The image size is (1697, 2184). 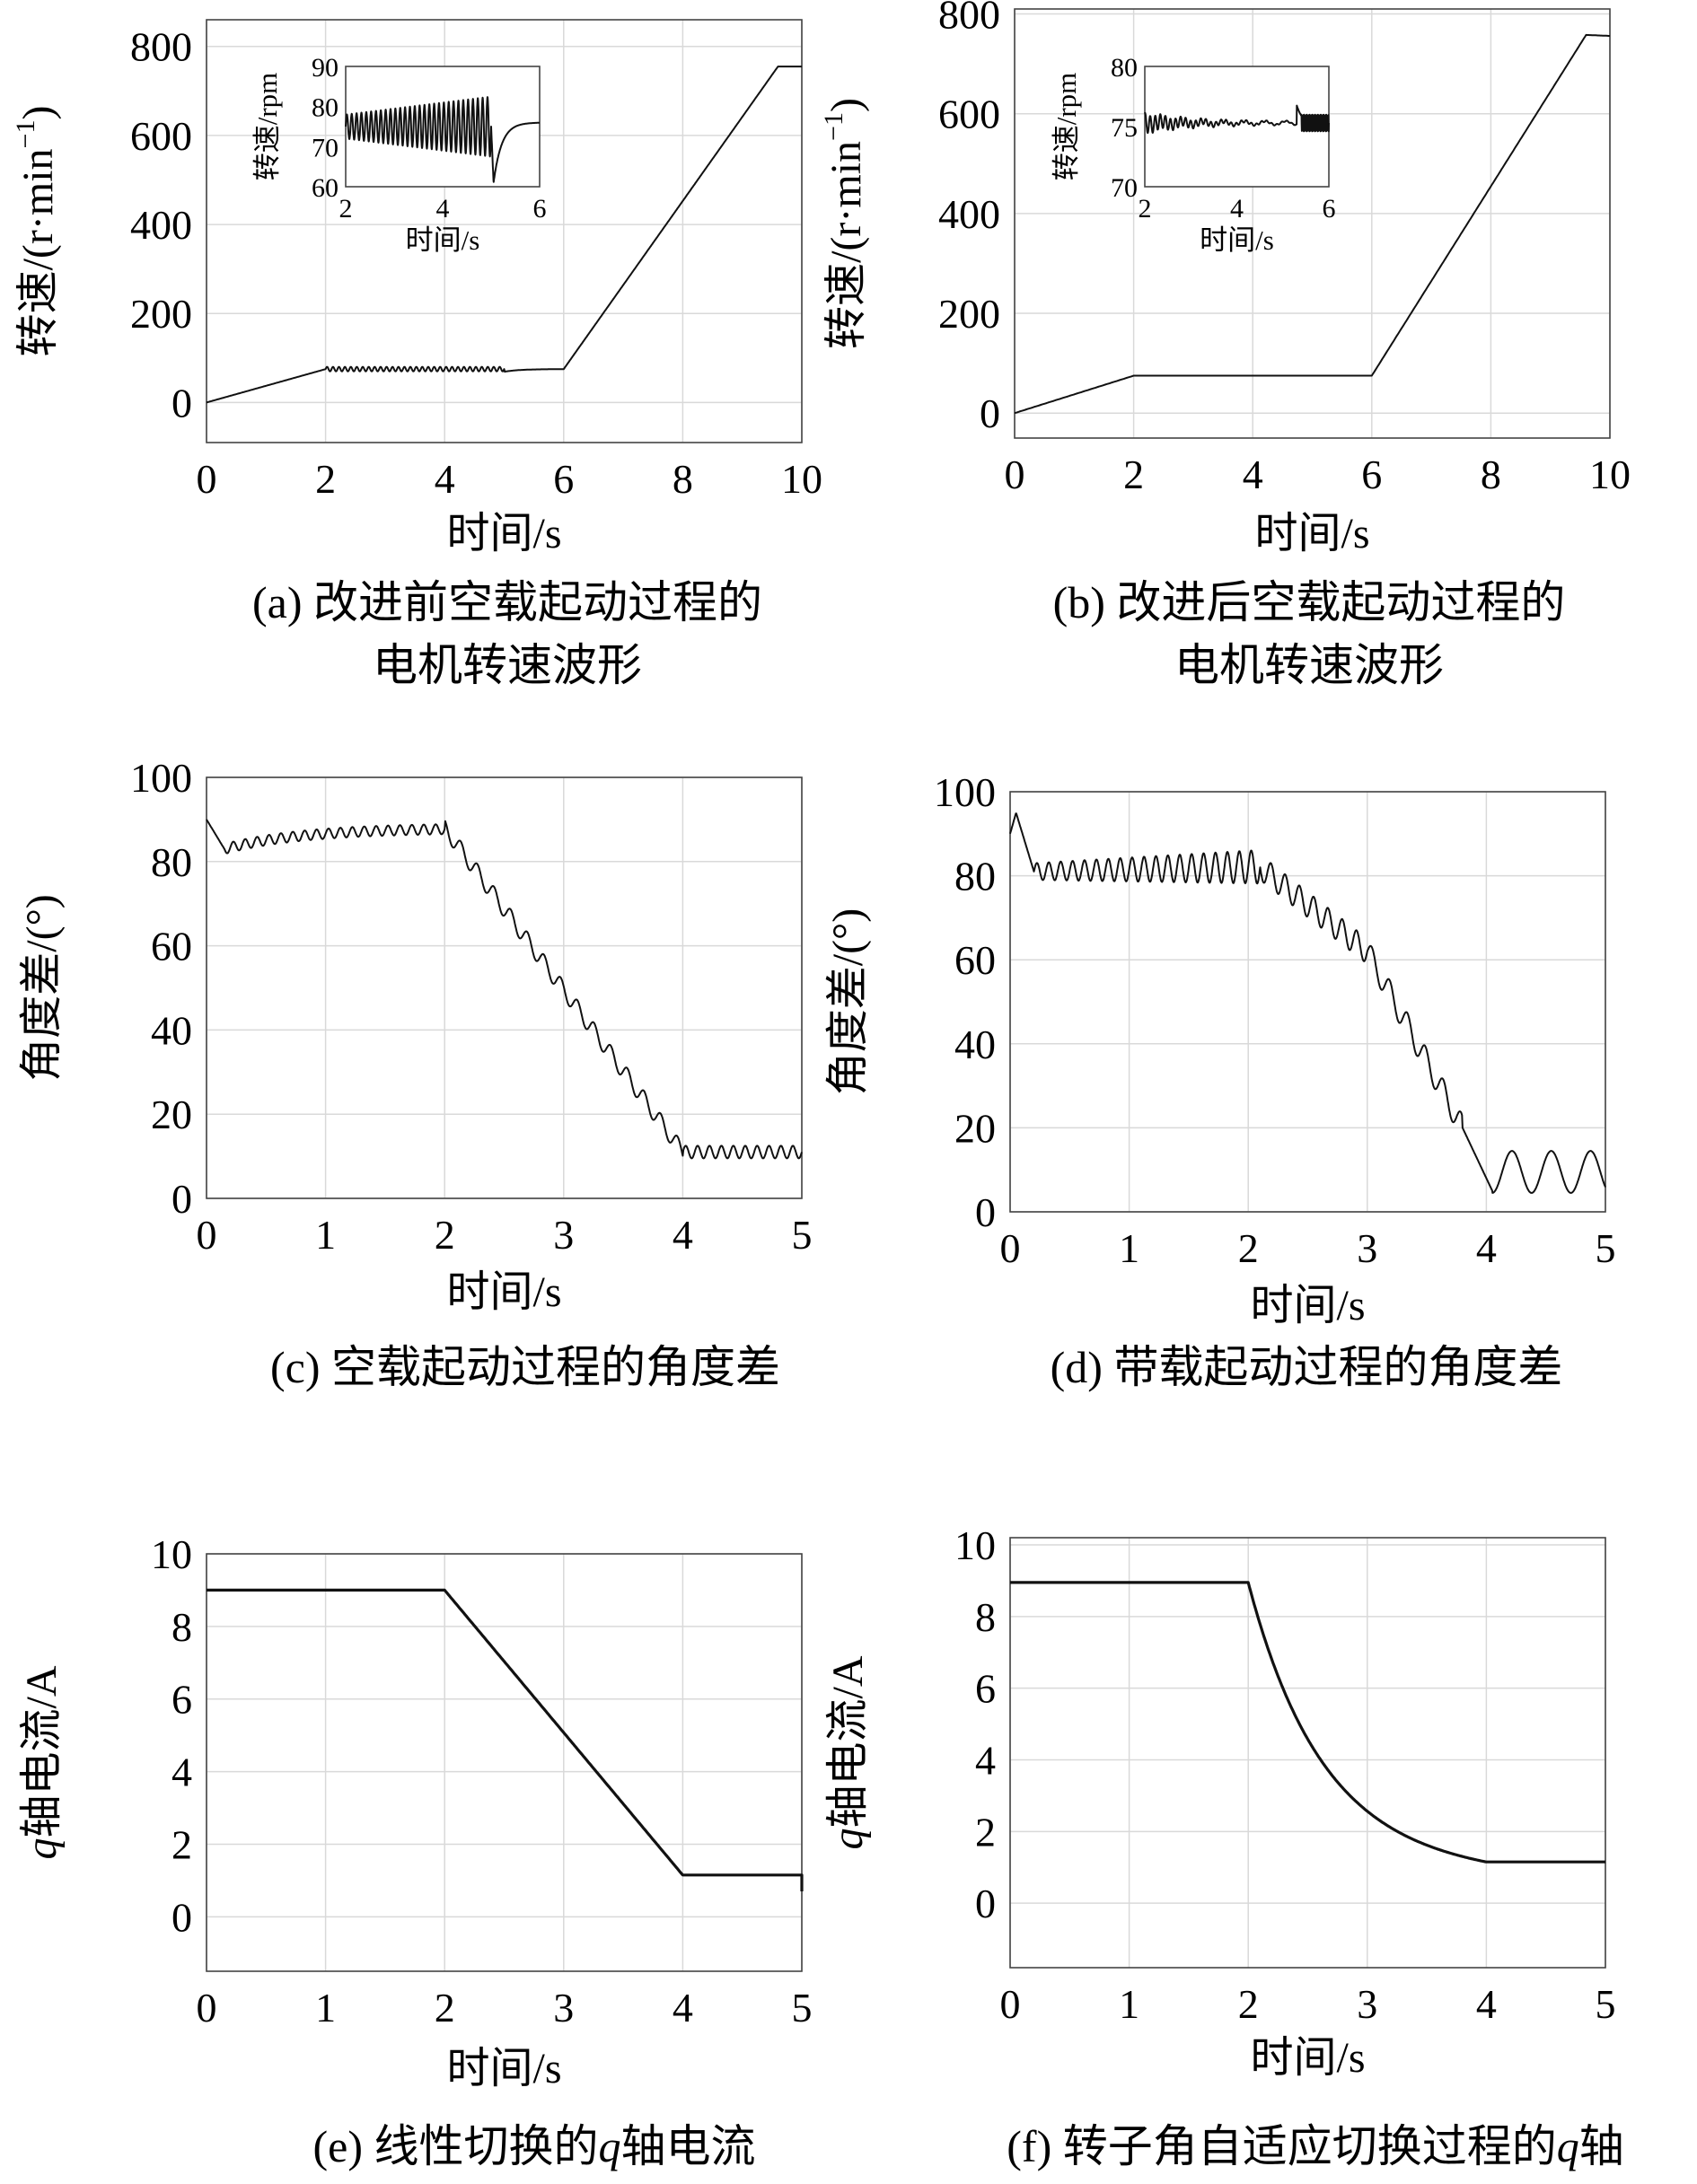 I want to click on x-tick-label: 8, so click(x=683, y=479).